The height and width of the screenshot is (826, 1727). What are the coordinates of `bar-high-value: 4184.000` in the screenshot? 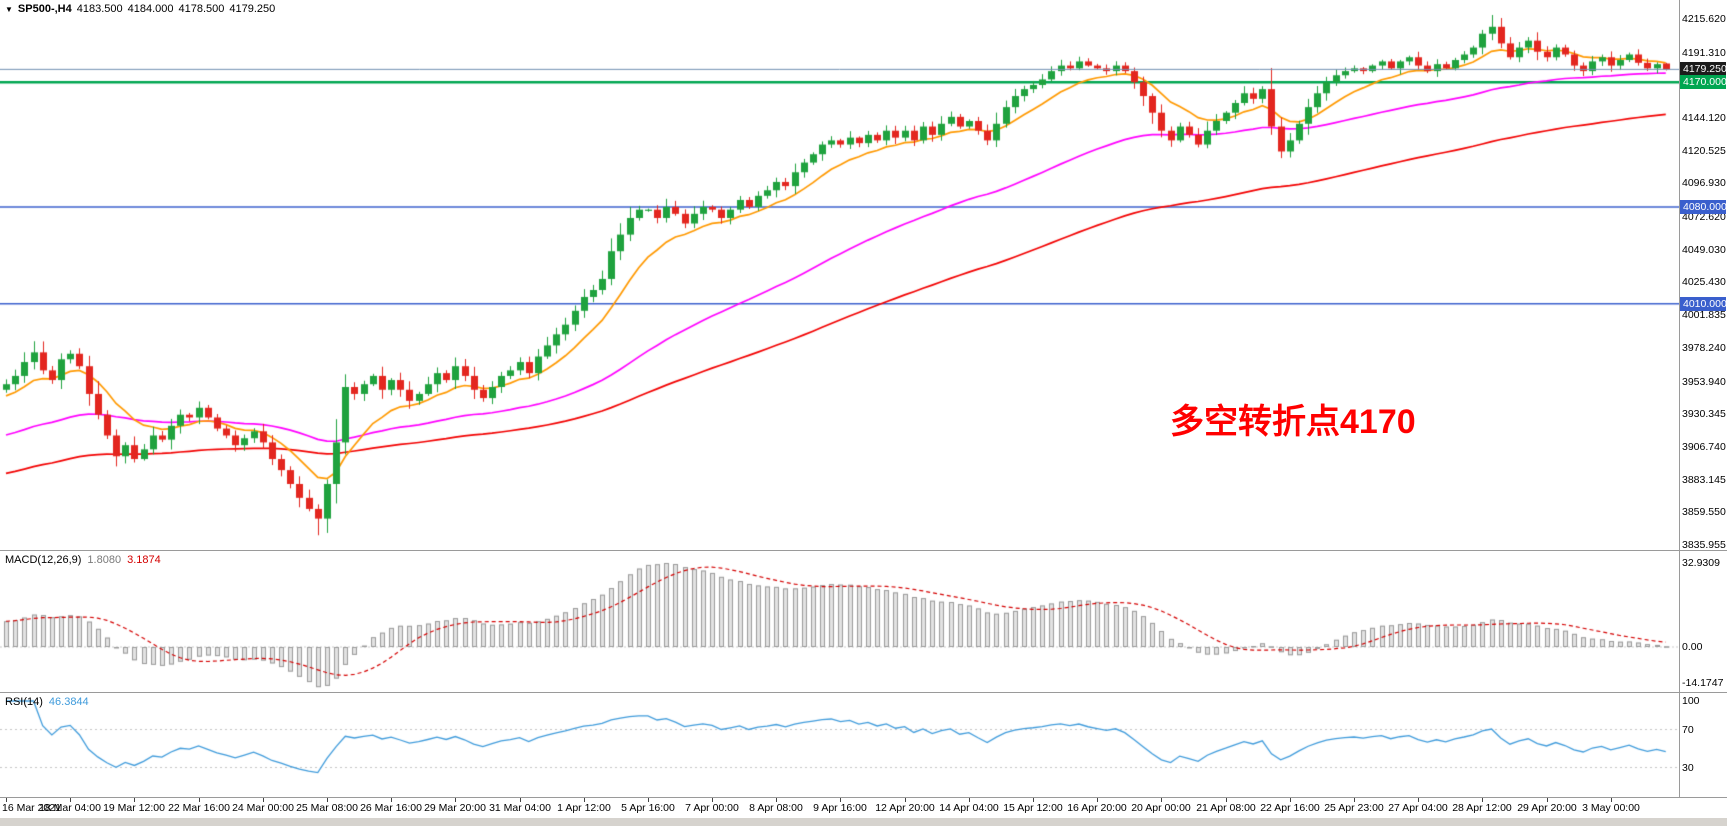 It's located at (150, 9).